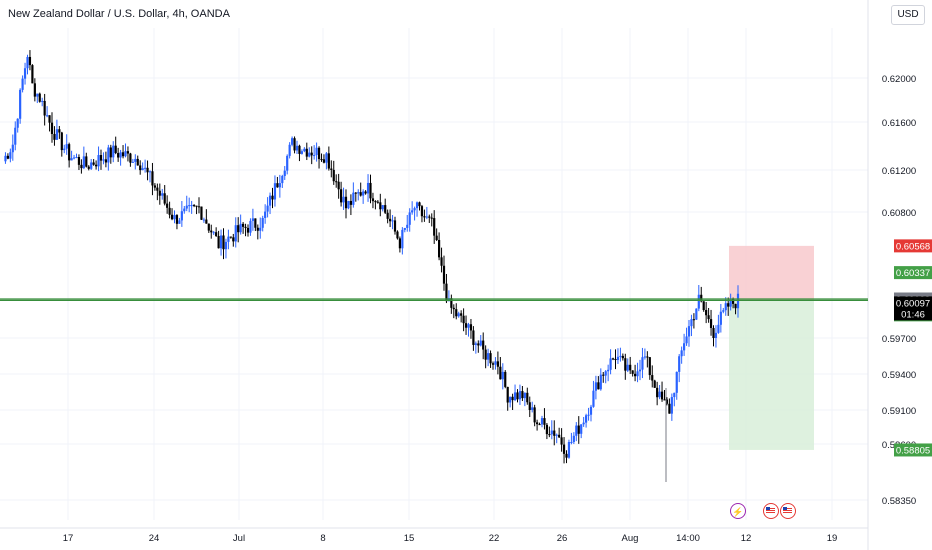  What do you see at coordinates (899, 171) in the screenshot?
I see `y-tick-label: 0.61200` at bounding box center [899, 171].